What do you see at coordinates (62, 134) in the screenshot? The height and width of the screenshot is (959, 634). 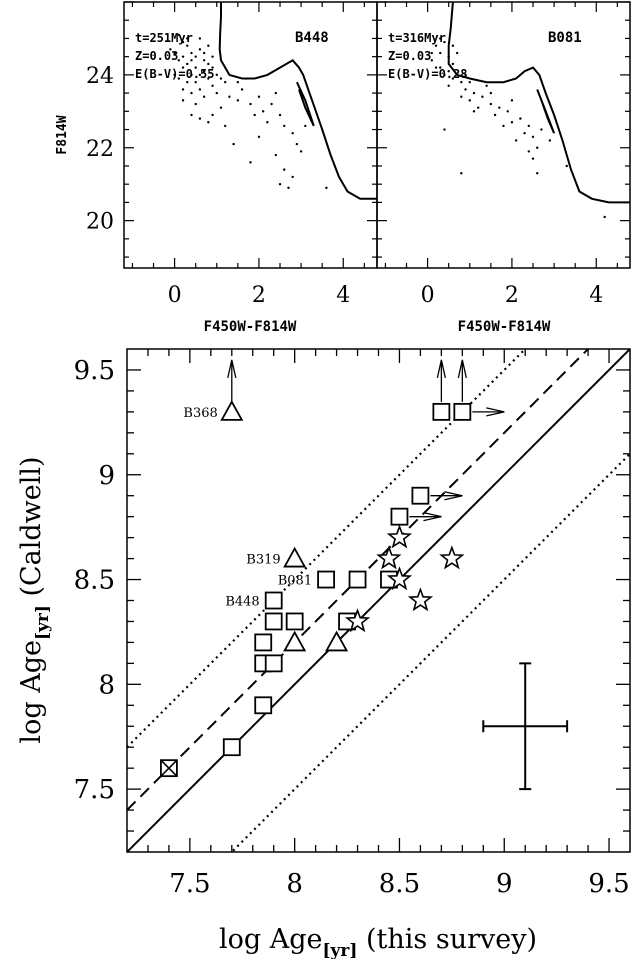 I see `cmd-b448-ylabel: F814W` at bounding box center [62, 134].